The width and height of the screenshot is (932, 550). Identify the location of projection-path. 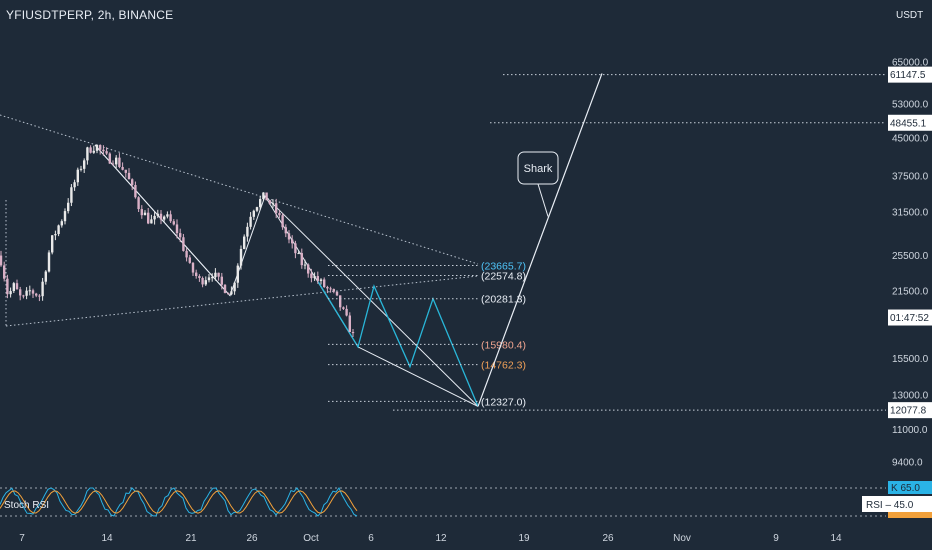
(398, 344).